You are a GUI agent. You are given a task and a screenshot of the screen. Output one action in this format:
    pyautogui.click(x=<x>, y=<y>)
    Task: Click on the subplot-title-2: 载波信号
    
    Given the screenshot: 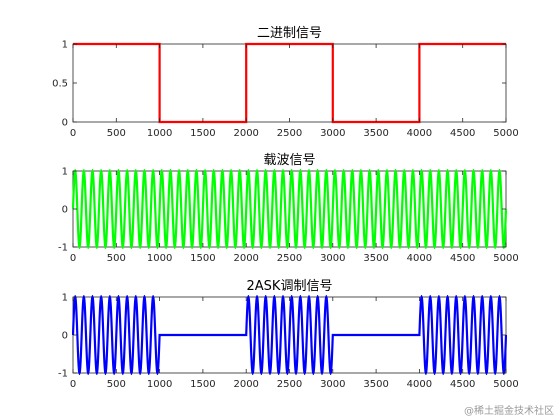 What is the action you would take?
    pyautogui.click(x=289, y=160)
    